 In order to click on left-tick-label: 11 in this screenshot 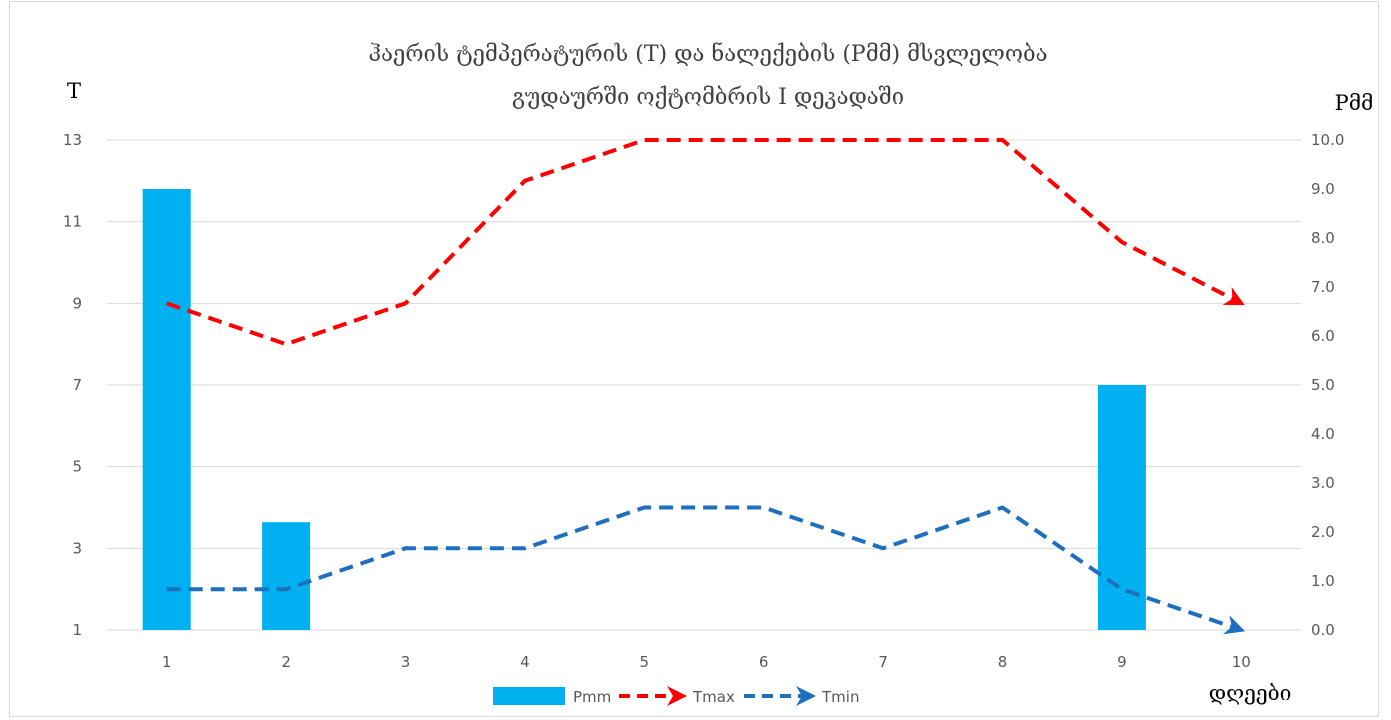, I will do `click(72, 222)`.